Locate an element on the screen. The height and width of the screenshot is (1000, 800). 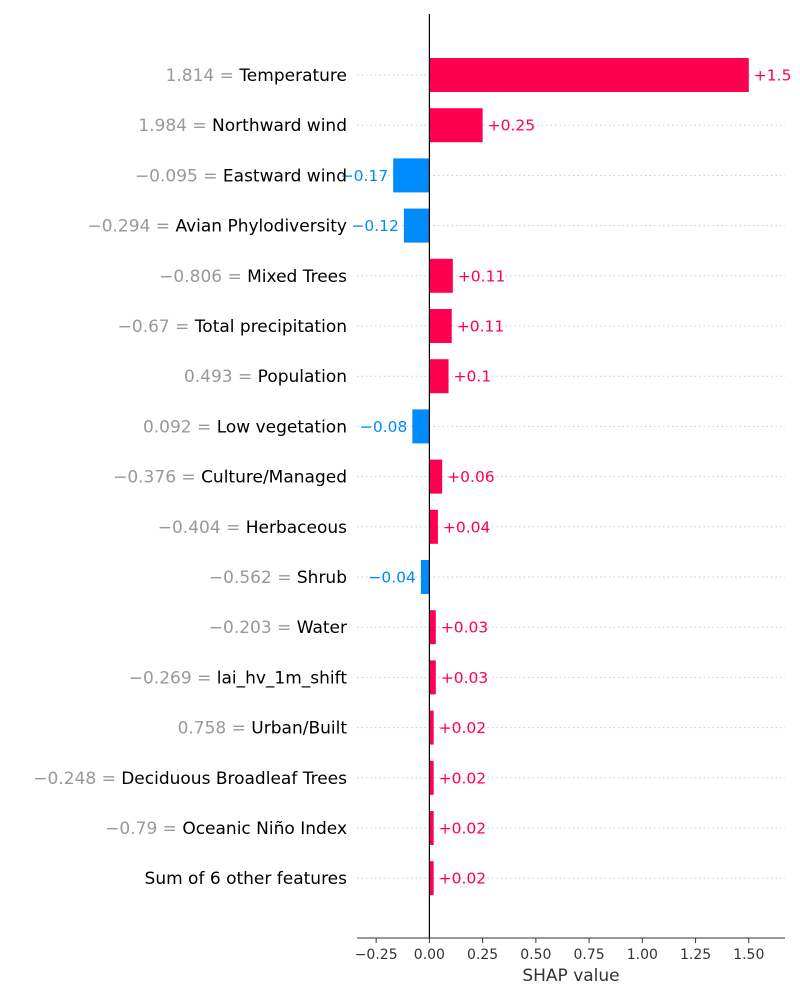
feature-label: −0.562 = Shrub is located at coordinates (278, 578).